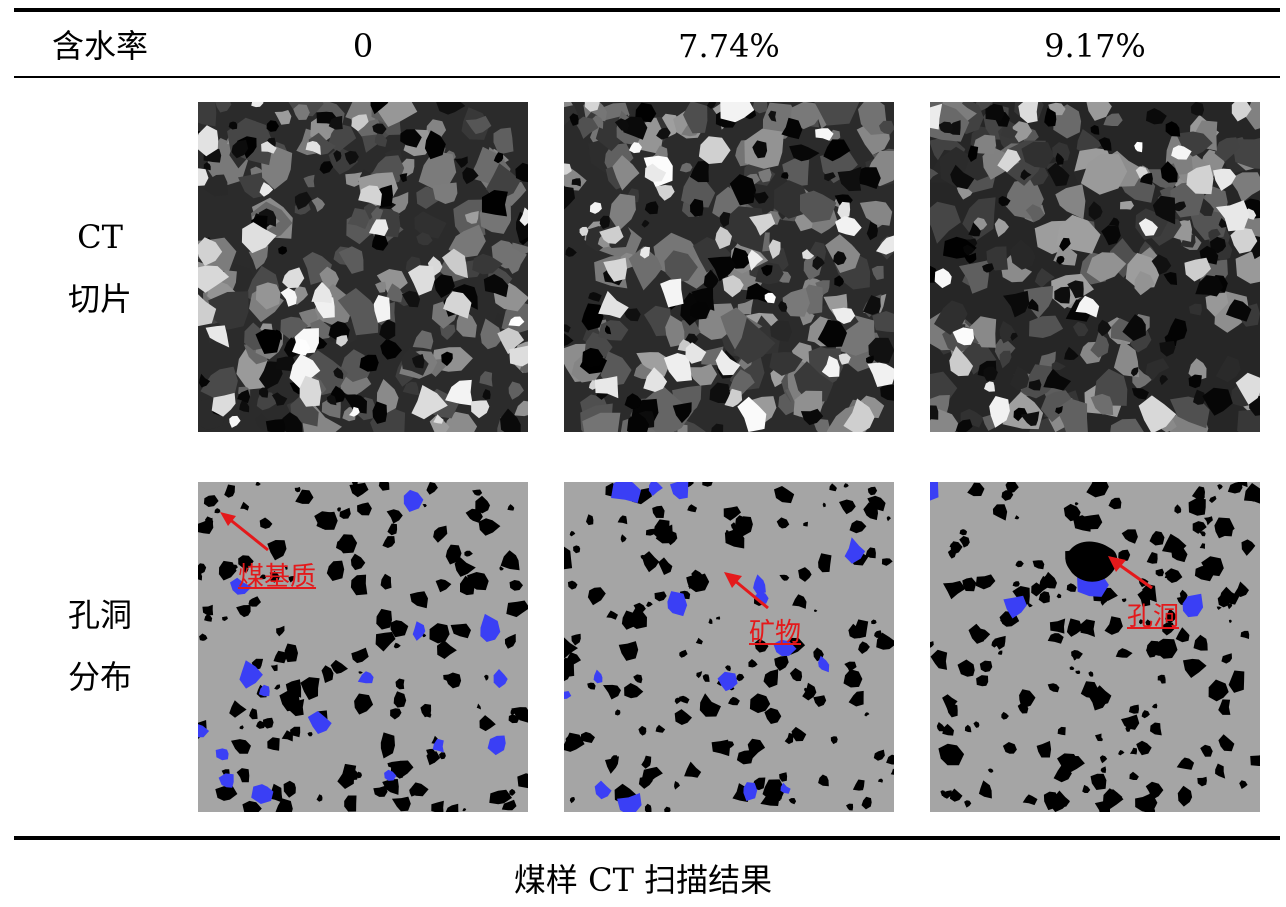 The image size is (1286, 907). What do you see at coordinates (99, 46) in the screenshot?
I see `header-row-label: 含水率` at bounding box center [99, 46].